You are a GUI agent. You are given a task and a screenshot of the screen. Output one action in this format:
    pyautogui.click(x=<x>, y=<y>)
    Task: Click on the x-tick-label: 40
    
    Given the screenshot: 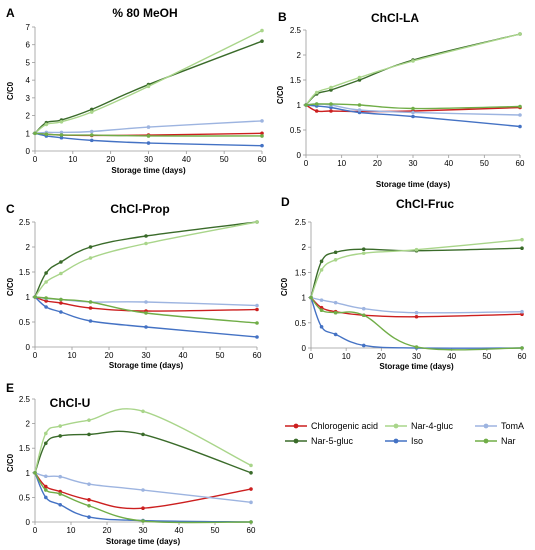 What is the action you would take?
    pyautogui.click(x=448, y=163)
    